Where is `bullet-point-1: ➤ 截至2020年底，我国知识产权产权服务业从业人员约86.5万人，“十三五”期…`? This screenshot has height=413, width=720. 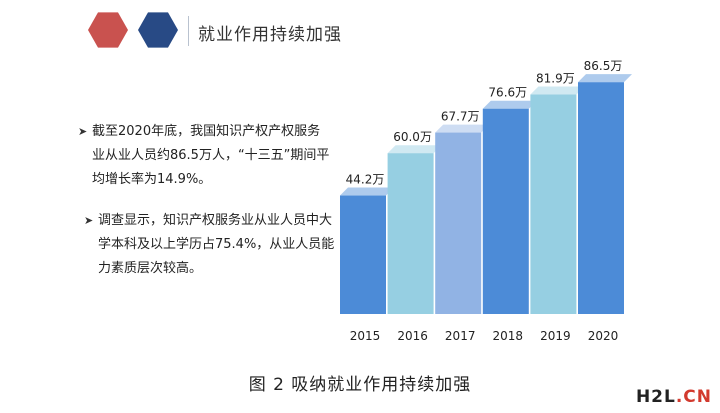
bullet-point-1: ➤ 截至2020年底，我国知识产权产权服务业从业人员约86.5万人，“十三五”期… is located at coordinates (205, 156).